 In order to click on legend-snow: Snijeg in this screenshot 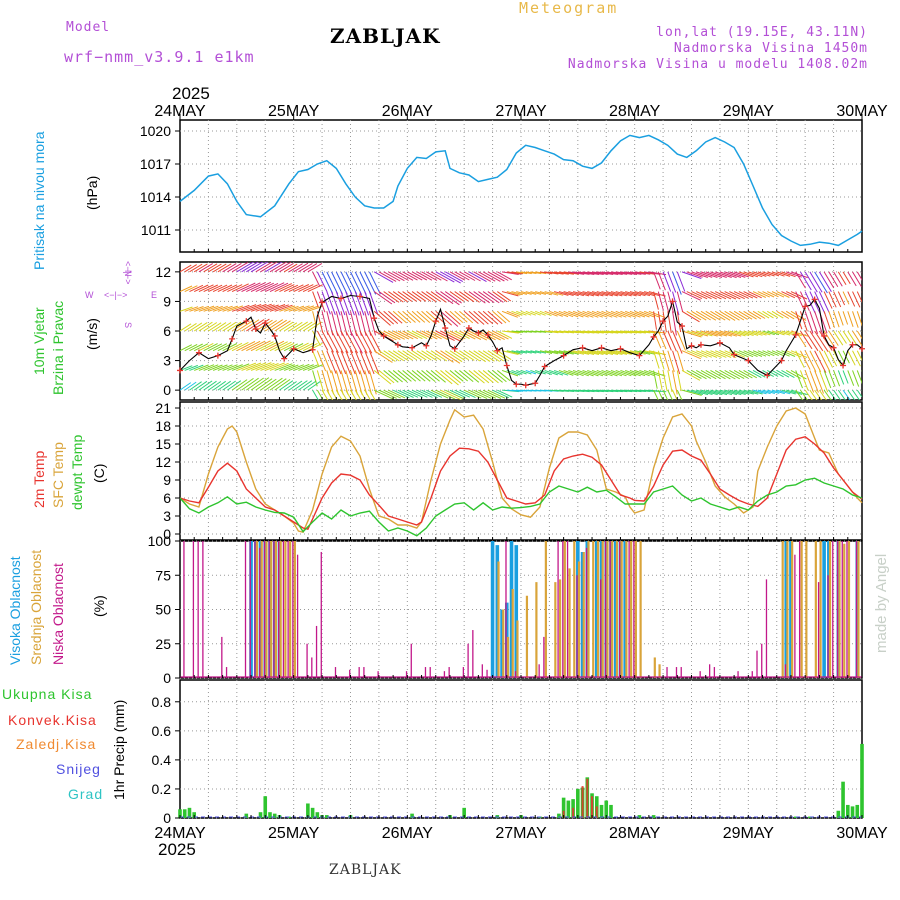, I will do `click(78, 769)`.